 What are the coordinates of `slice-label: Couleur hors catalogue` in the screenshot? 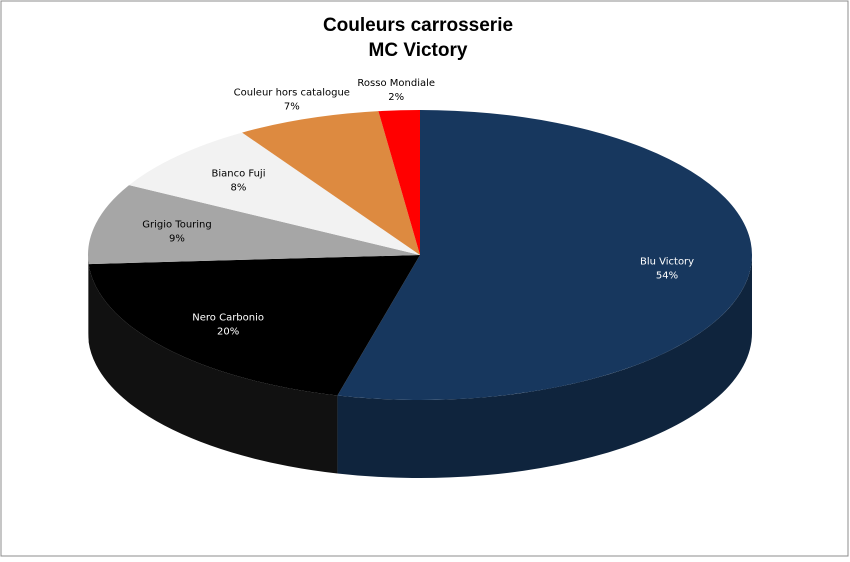 It's located at (292, 92).